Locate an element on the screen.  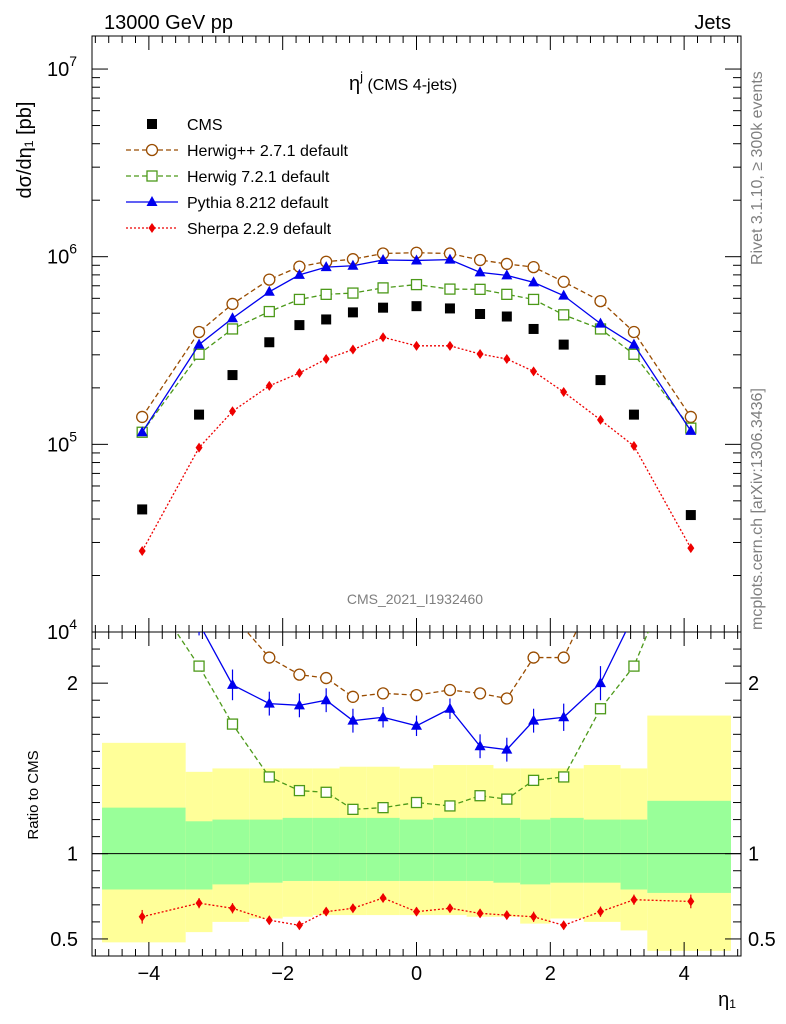
legend-marker-sherpa-2-2-9-default is located at coordinates (152, 228).